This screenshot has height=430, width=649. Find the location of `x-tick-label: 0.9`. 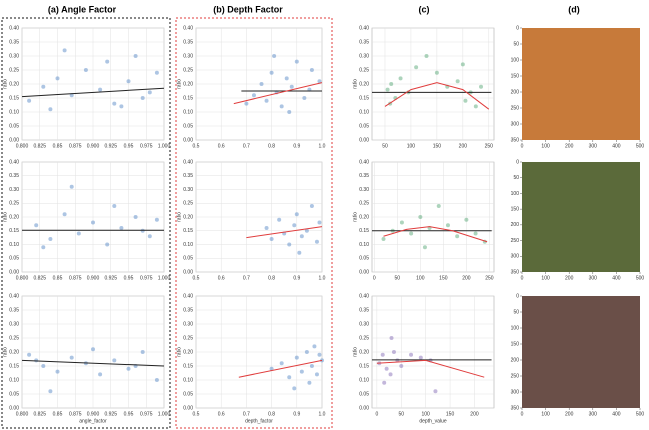

x-tick-label: 0.9 is located at coordinates (296, 414).